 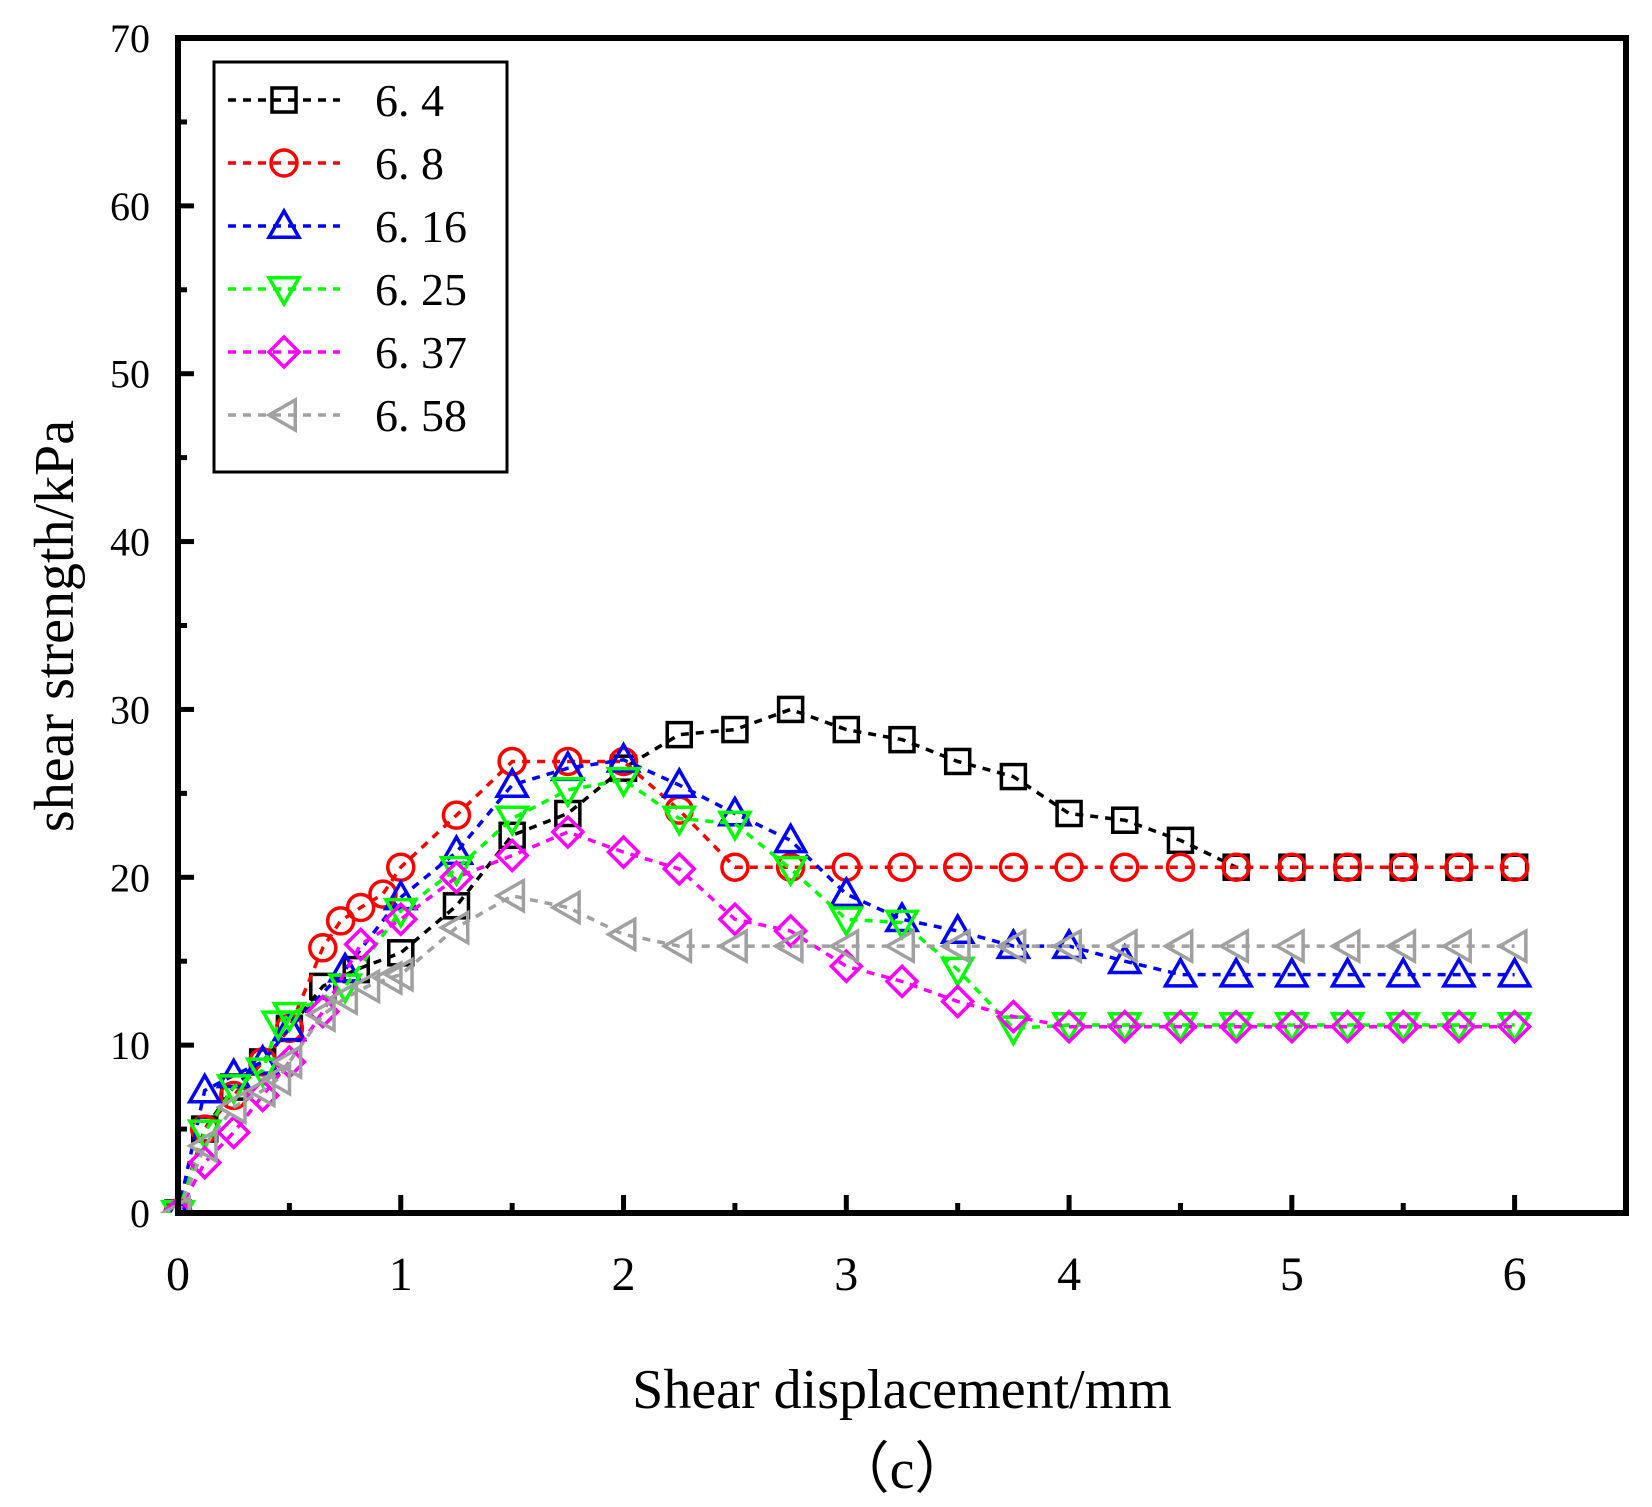 I want to click on x-tick-label: 5, so click(x=1292, y=1274).